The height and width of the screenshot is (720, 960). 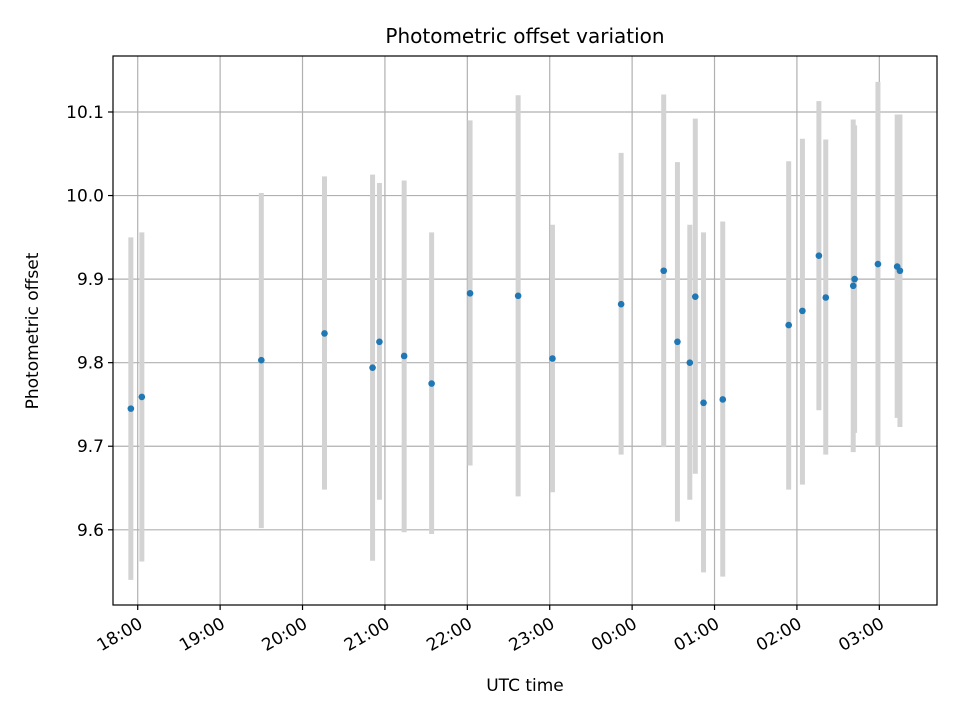 I want to click on y-tick-label: 9.7, so click(x=90, y=447).